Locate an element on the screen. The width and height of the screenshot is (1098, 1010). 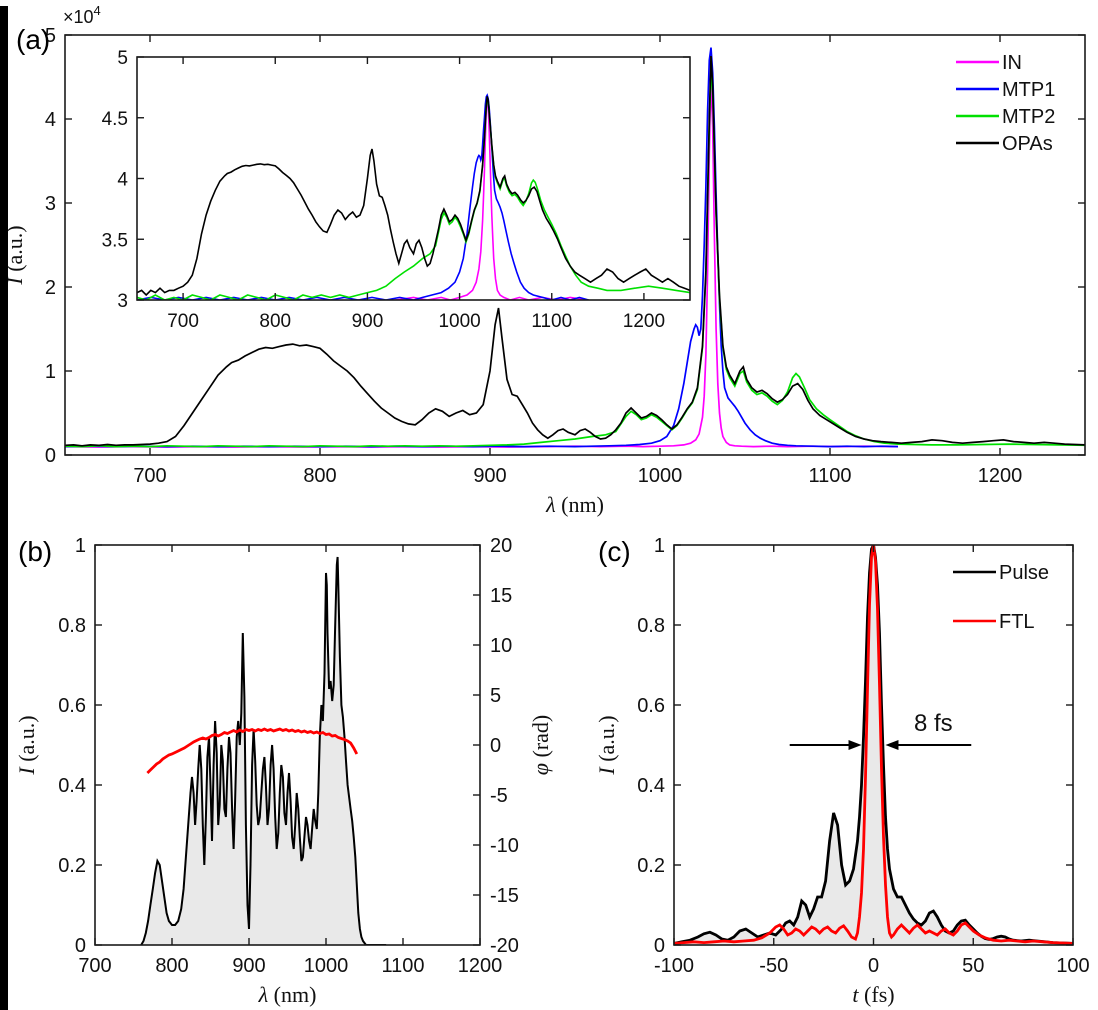
svg-text: -15 is located at coordinates (504, 896).